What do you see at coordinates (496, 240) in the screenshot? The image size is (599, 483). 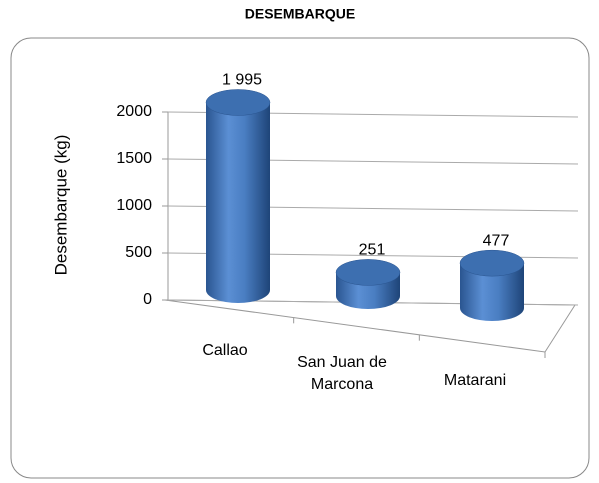 I see `value-label: 477` at bounding box center [496, 240].